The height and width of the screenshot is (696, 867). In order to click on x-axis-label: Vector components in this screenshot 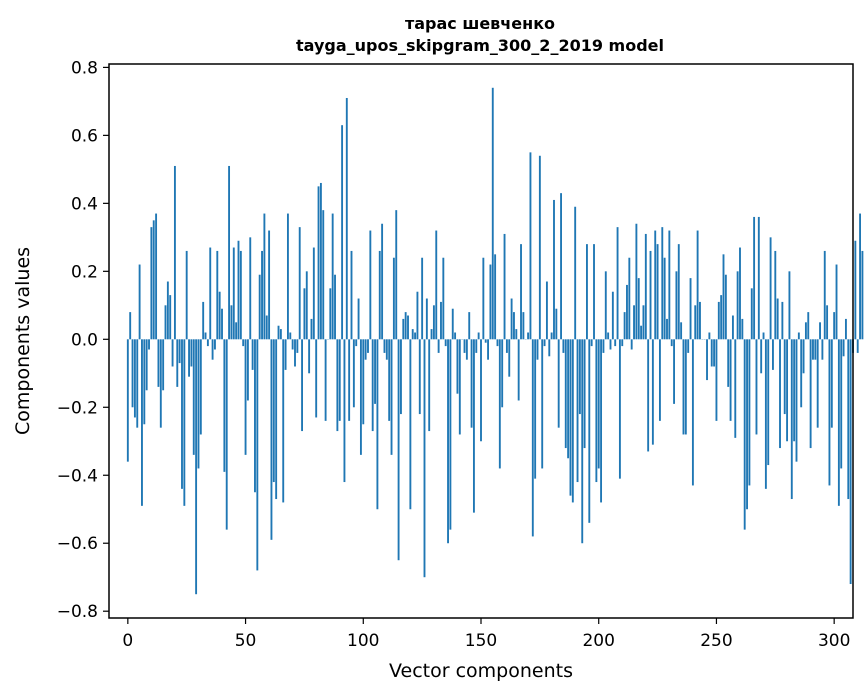, I will do `click(481, 671)`.